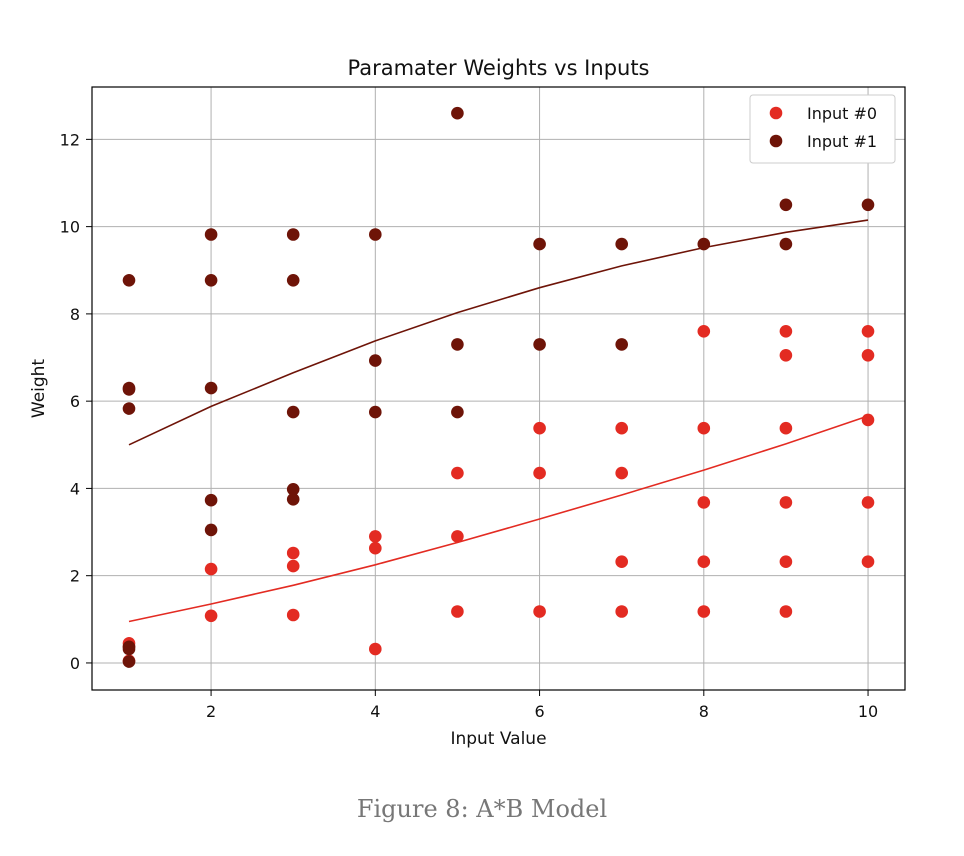  What do you see at coordinates (704, 711) in the screenshot?
I see `x-tick-label: 8` at bounding box center [704, 711].